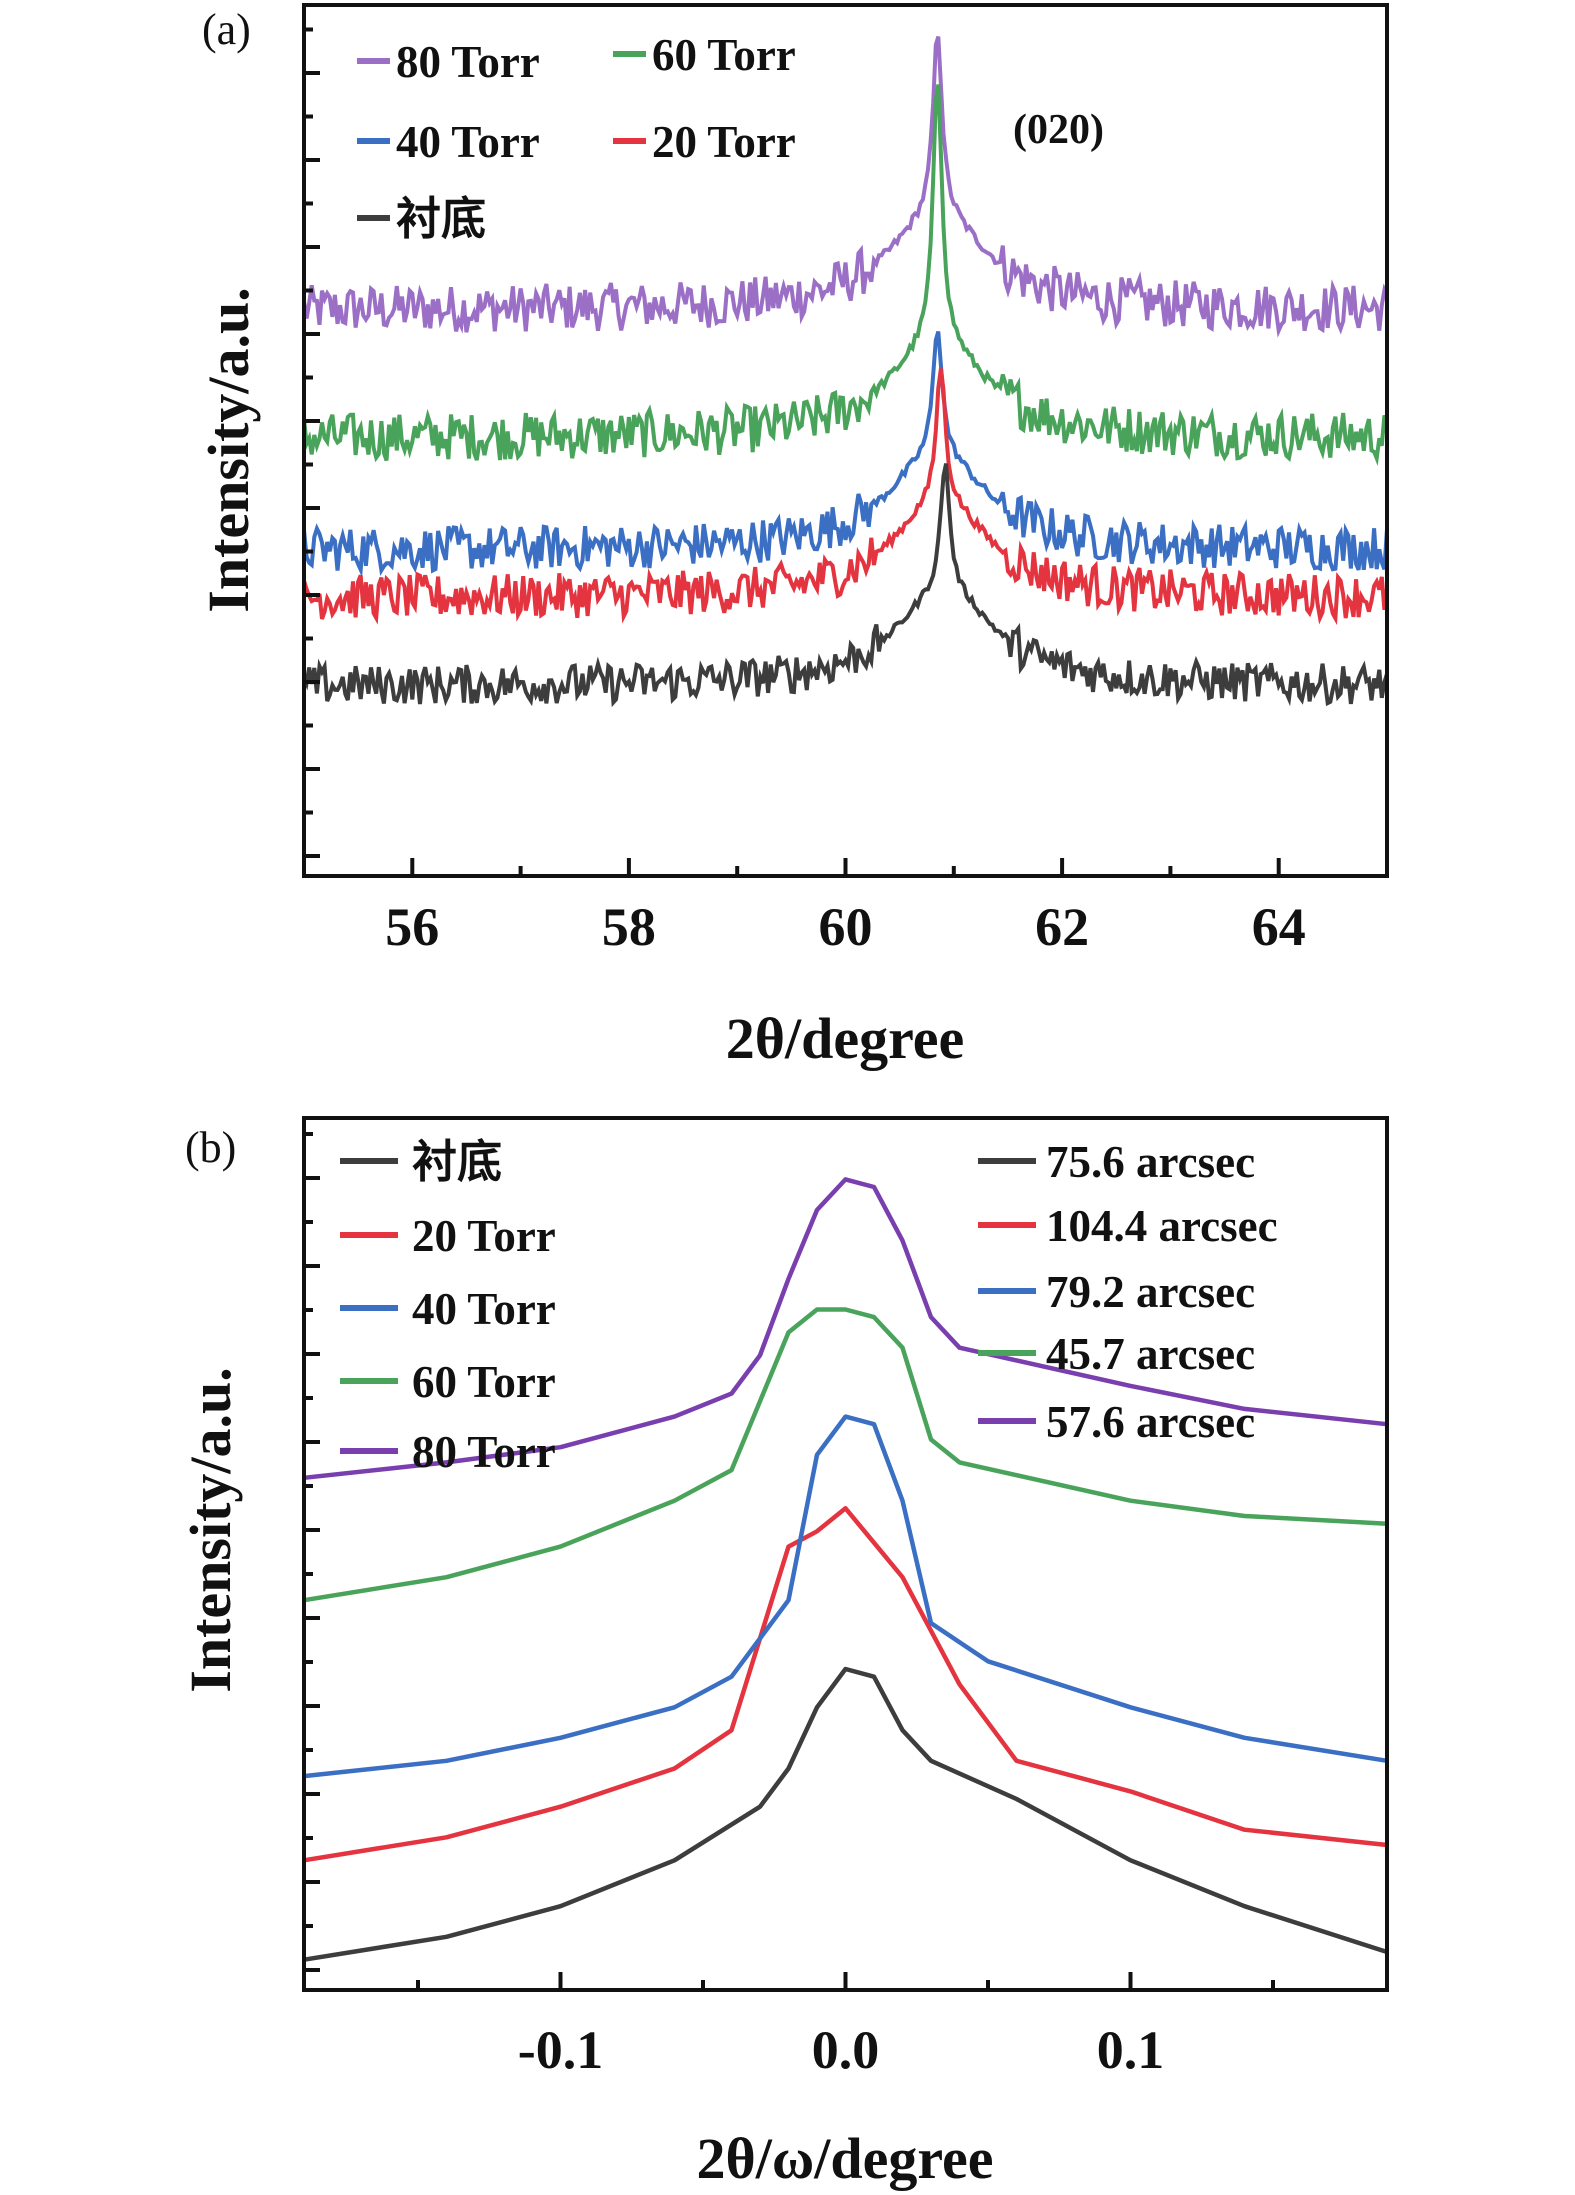 This screenshot has height=2195, width=1575. I want to click on panel-b-legend-label: 40 Torr, so click(484, 1309).